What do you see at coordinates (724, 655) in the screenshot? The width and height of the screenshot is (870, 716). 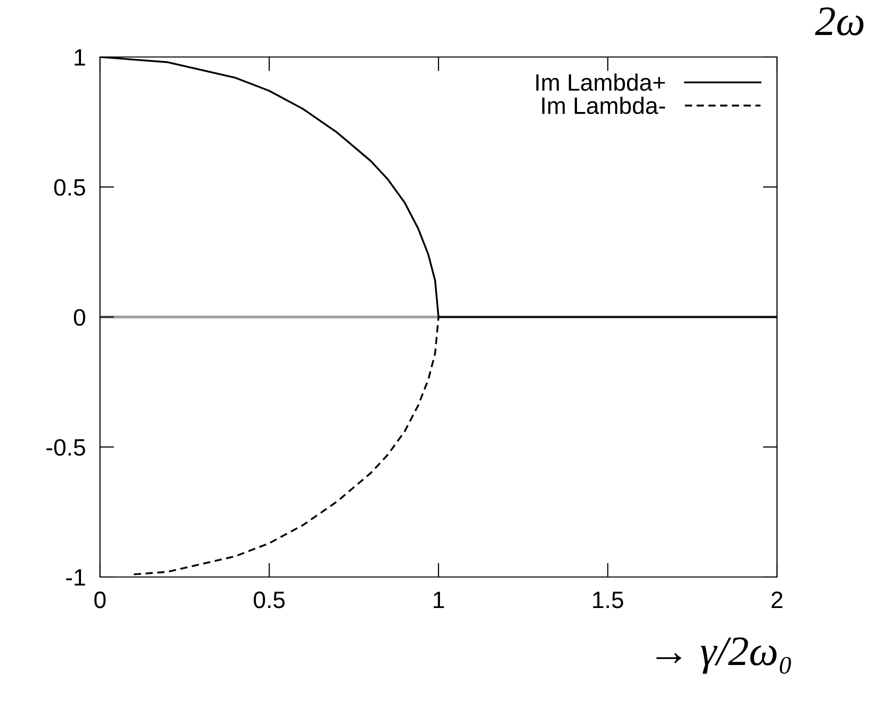 I see `x-axis-title: → γ/2ω₀` at bounding box center [724, 655].